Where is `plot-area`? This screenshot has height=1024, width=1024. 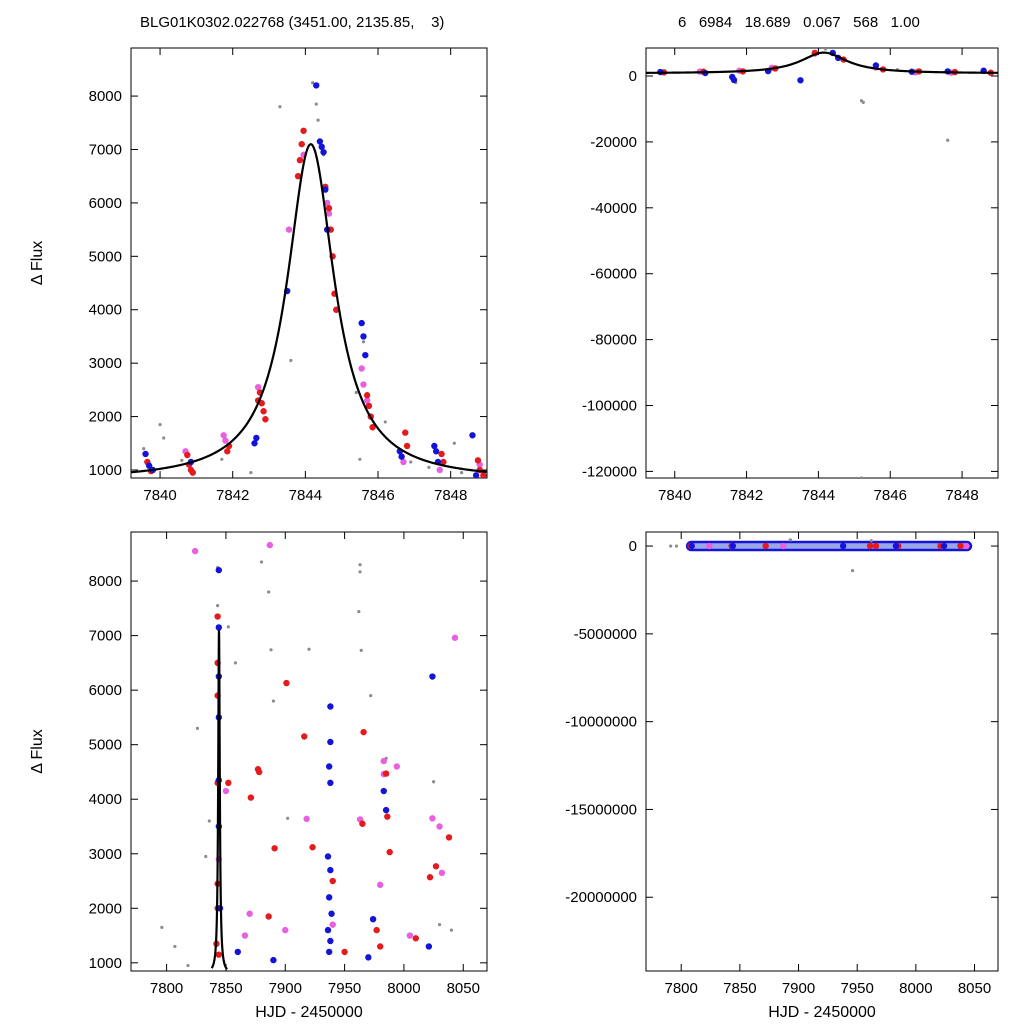 plot-area is located at coordinates (309, 279).